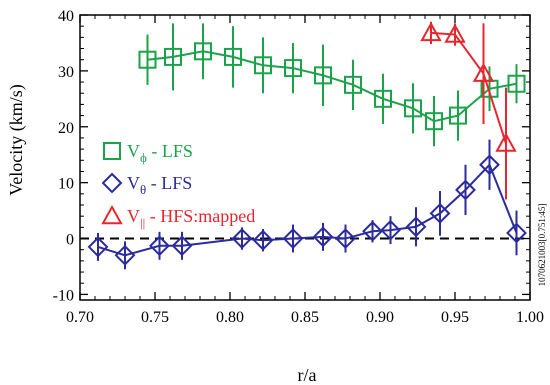 This screenshot has height=385, width=550. What do you see at coordinates (305, 317) in the screenshot?
I see `x-tick-label: 0.85` at bounding box center [305, 317].